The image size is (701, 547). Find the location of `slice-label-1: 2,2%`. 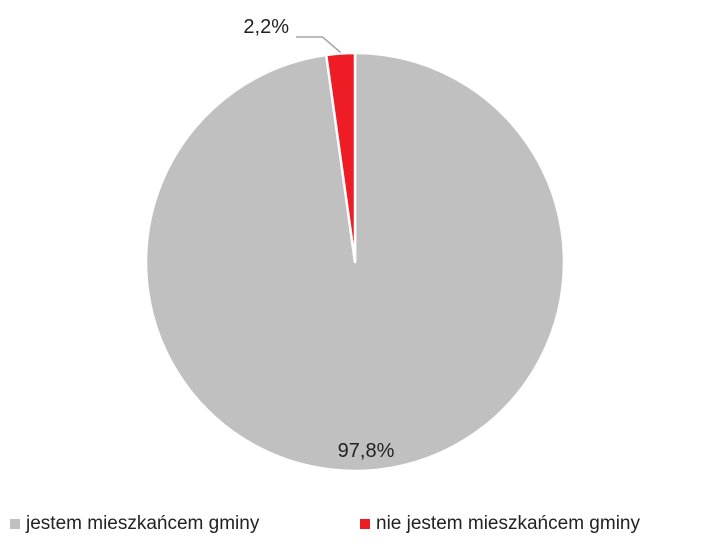

slice-label-1: 2,2% is located at coordinates (266, 27).